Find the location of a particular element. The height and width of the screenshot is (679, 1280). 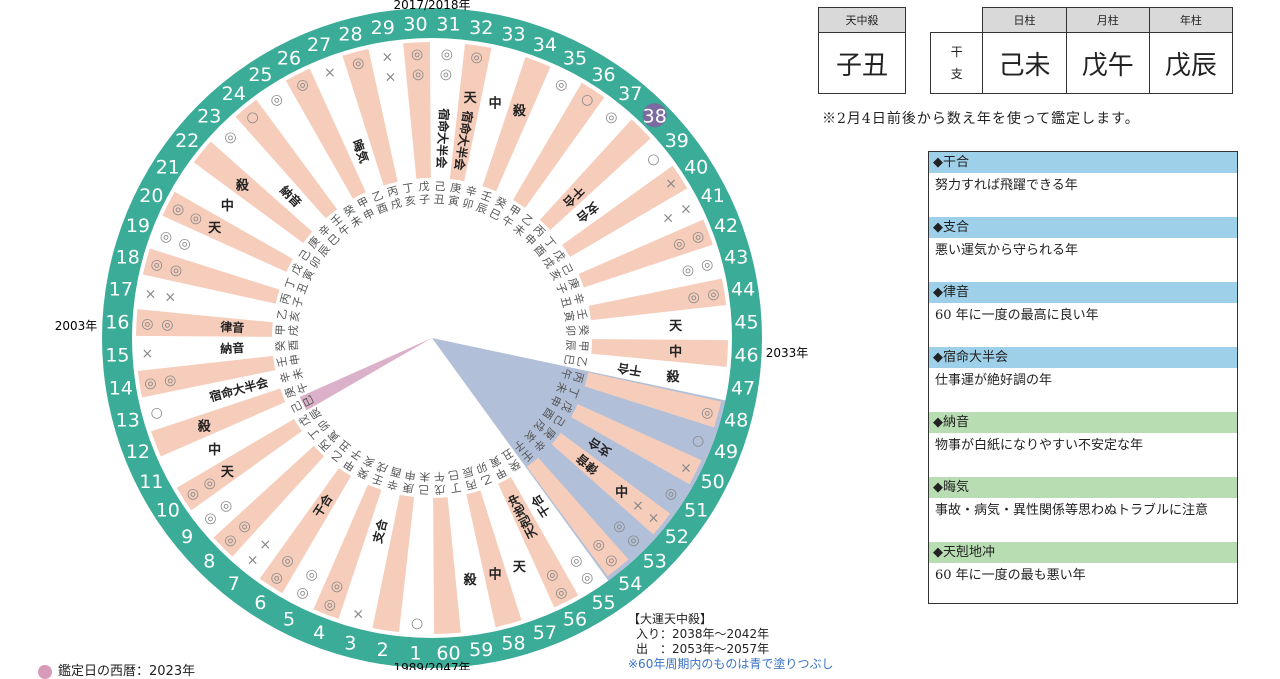

age-number: 44 is located at coordinates (743, 290).